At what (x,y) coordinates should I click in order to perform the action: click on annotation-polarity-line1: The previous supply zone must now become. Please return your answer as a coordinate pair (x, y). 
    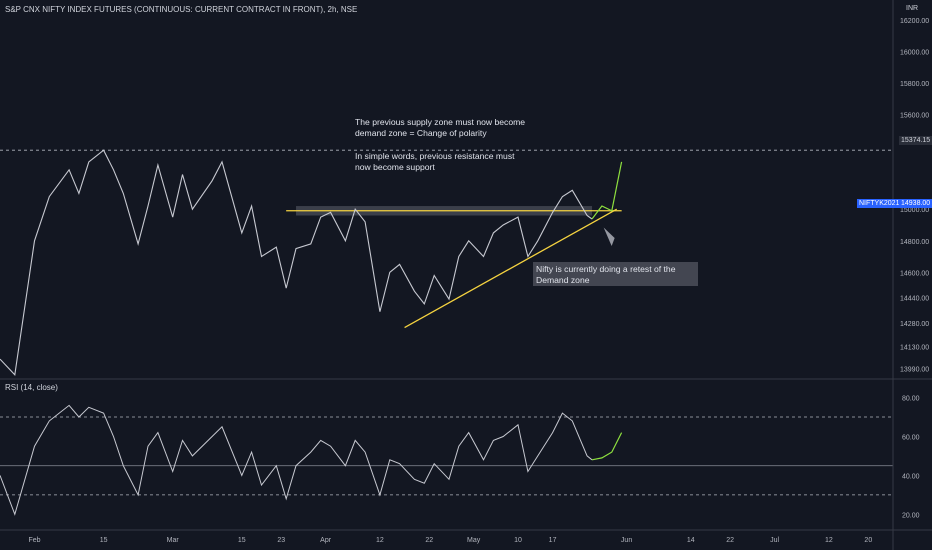
    Looking at the image, I should click on (440, 122).